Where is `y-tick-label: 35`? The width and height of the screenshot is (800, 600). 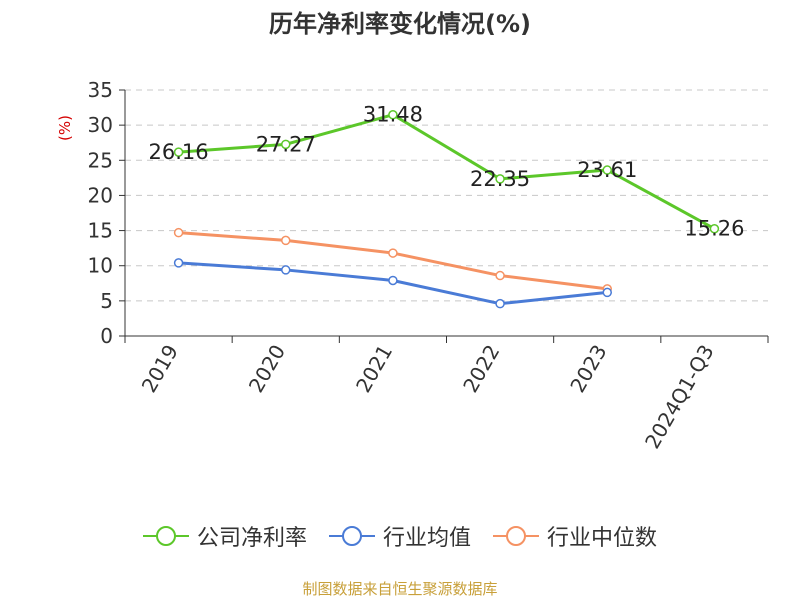 y-tick-label: 35 is located at coordinates (100, 90).